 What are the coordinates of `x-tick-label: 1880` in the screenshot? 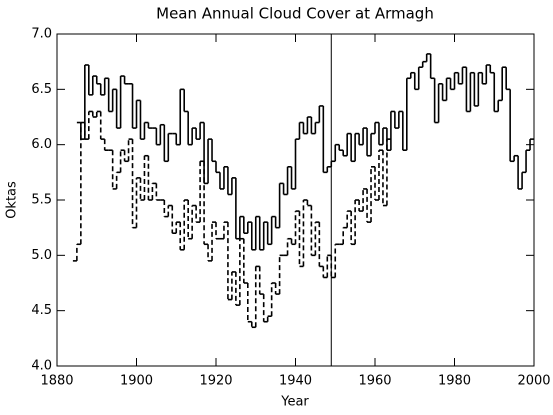 It's located at (56, 381).